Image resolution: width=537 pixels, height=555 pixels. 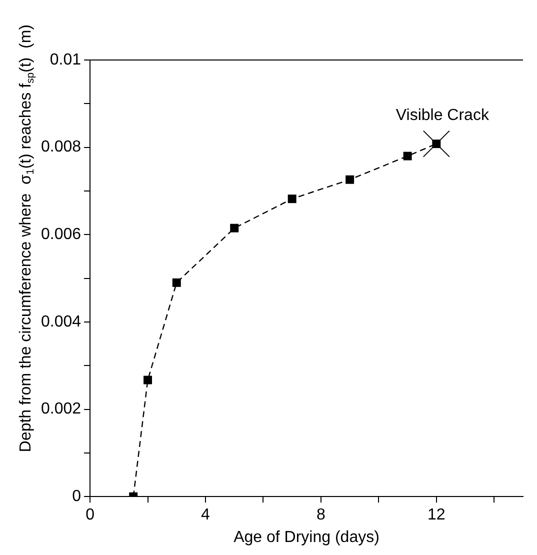 What do you see at coordinates (27, 238) in the screenshot?
I see `y-axis-title: Depth from the circumference where σ1(t) reaches fsp(t) (m)` at bounding box center [27, 238].